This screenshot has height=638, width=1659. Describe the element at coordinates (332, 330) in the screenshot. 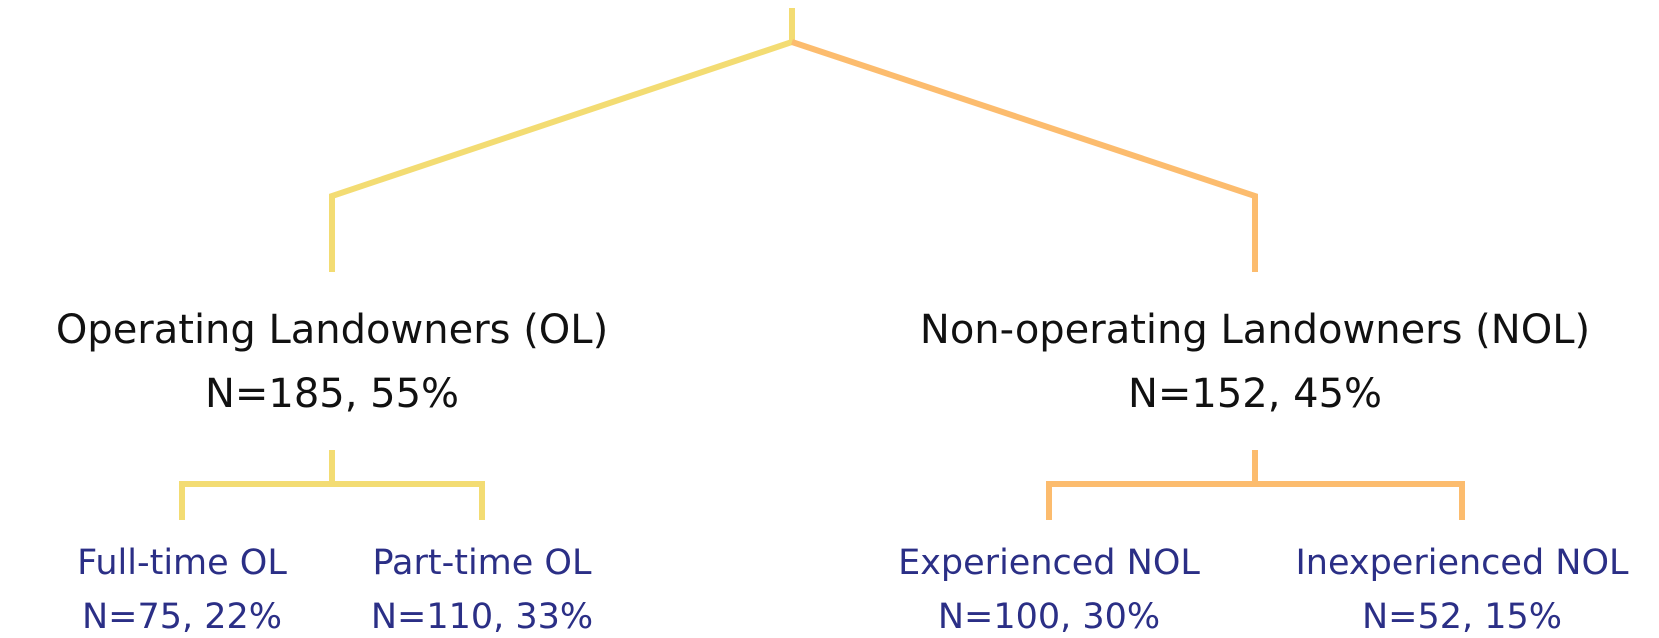

I see `node-label: Operating Landowners (OL)` at that location.